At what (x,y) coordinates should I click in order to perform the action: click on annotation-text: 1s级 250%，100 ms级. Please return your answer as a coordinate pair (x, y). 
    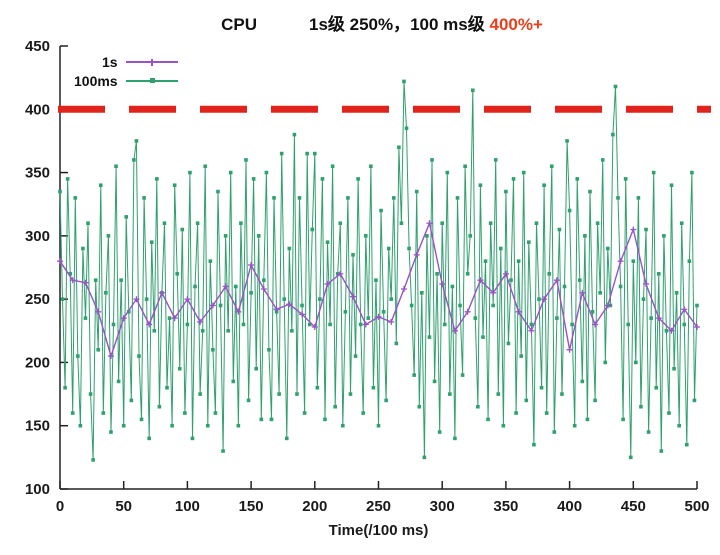
    Looking at the image, I should click on (399, 24).